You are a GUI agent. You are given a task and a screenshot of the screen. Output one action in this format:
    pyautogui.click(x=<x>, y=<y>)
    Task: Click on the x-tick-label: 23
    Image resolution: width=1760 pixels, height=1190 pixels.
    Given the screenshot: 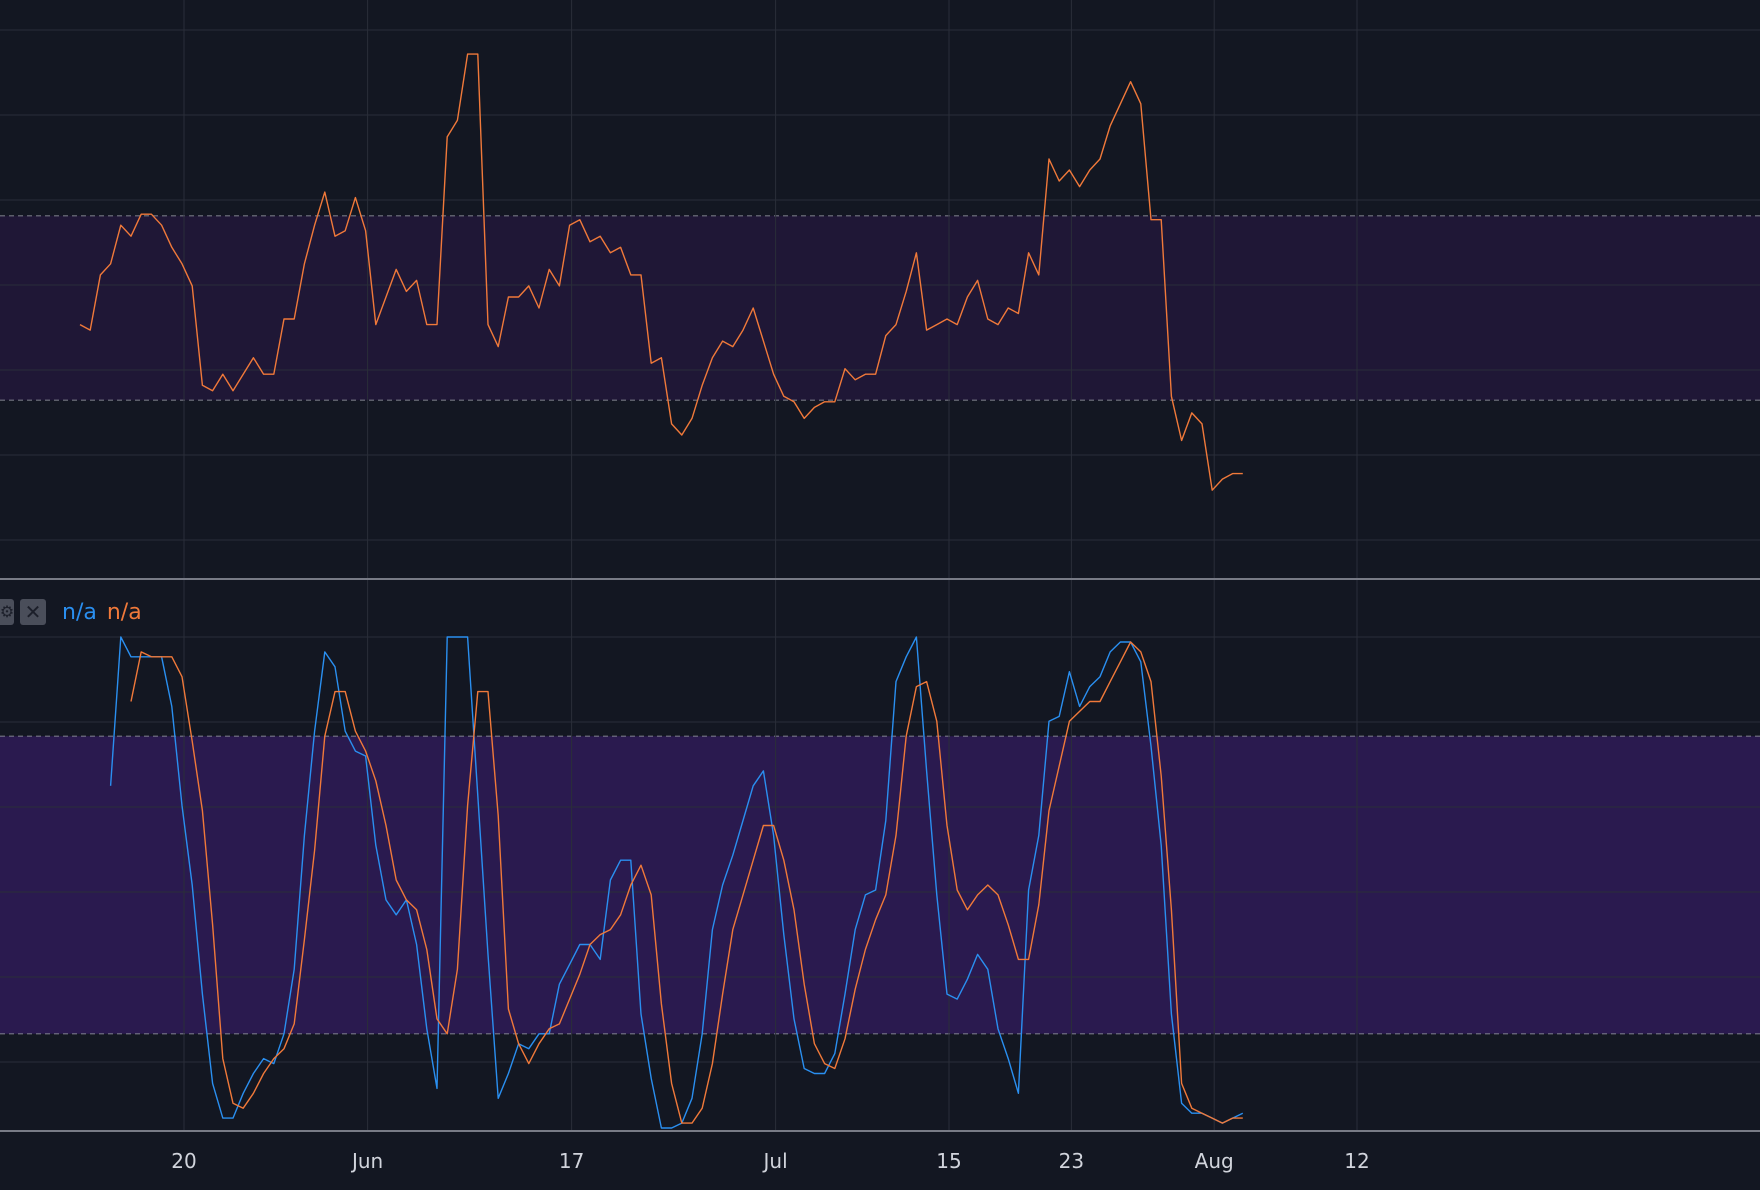 What is the action you would take?
    pyautogui.click(x=1071, y=1161)
    